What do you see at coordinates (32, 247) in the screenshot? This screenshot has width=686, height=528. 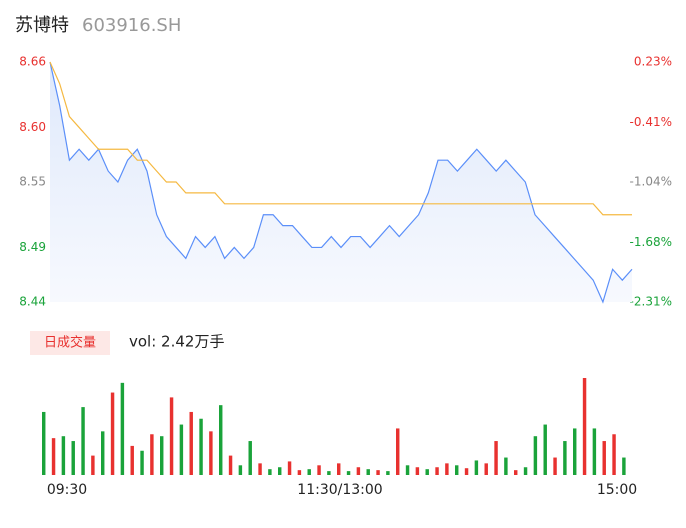 I see `y-tick-label: 8.49` at bounding box center [32, 247].